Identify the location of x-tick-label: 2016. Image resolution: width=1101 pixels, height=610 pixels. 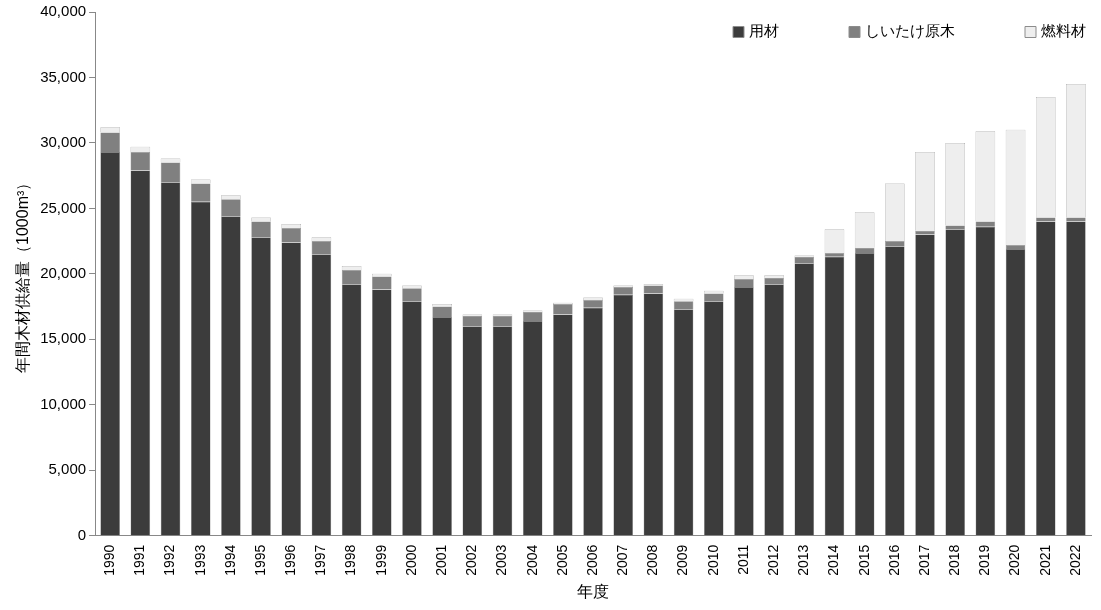
(893, 560).